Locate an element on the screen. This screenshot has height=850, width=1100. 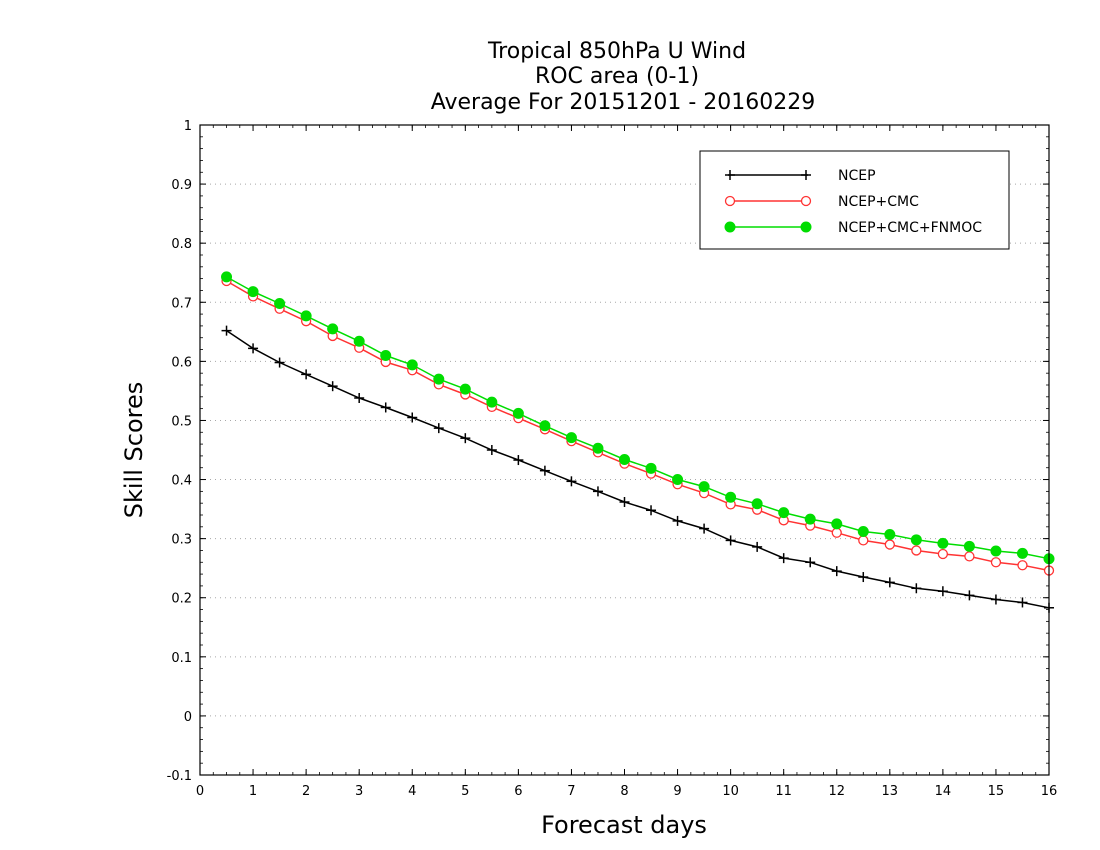
y-tick-label: -0.1 is located at coordinates (179, 776).